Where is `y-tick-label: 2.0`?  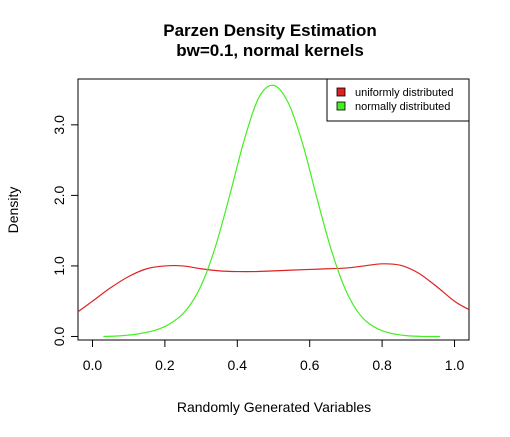 y-tick-label: 2.0 is located at coordinates (59, 195).